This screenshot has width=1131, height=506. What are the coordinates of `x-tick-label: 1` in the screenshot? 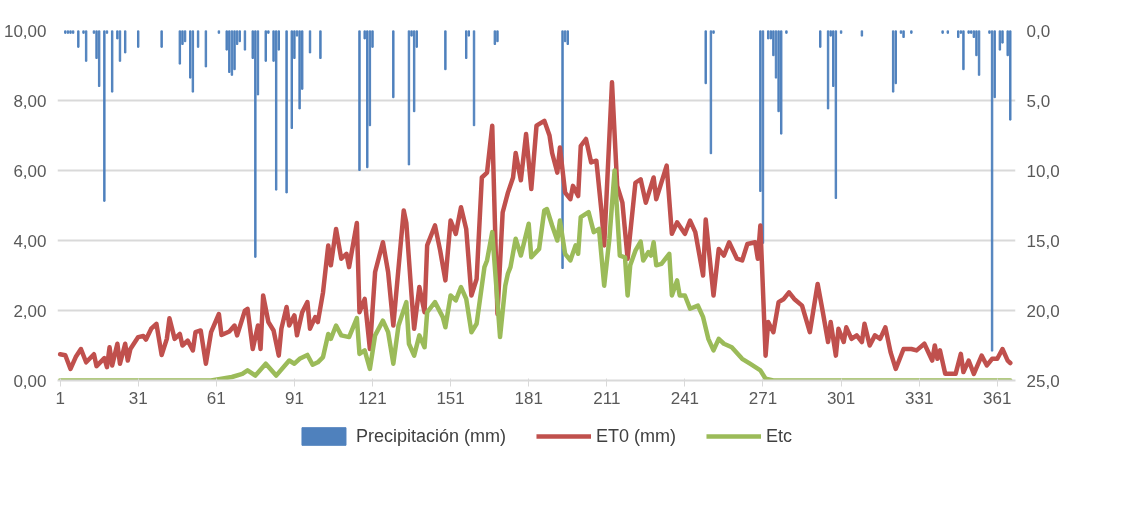 It's located at (60, 398).